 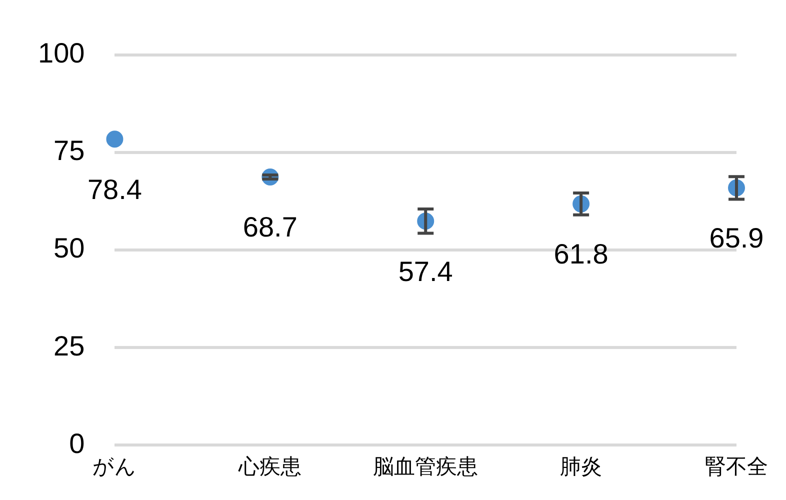 I want to click on point, so click(x=115, y=139).